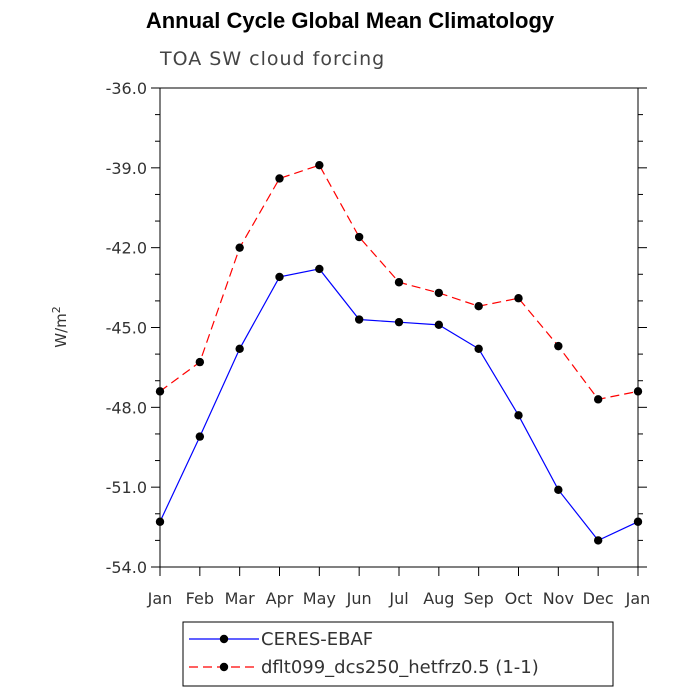 This screenshot has width=700, height=700. I want to click on y-tick-label: -48.0, so click(126, 407).